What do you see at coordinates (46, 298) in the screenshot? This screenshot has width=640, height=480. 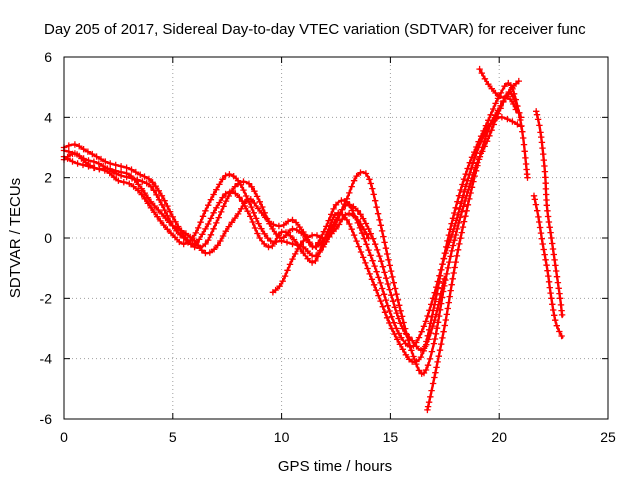 I see `y-tick-label: -2` at bounding box center [46, 298].